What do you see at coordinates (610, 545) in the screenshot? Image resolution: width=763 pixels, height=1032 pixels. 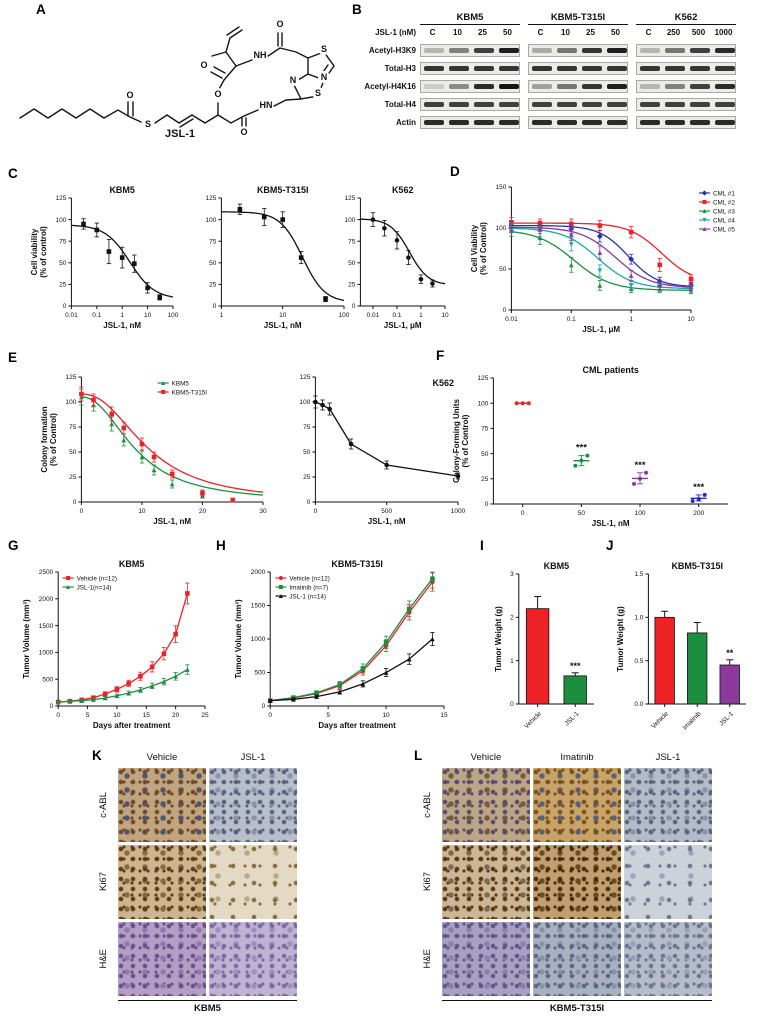 I see `panel-label-j: J` at bounding box center [610, 545].